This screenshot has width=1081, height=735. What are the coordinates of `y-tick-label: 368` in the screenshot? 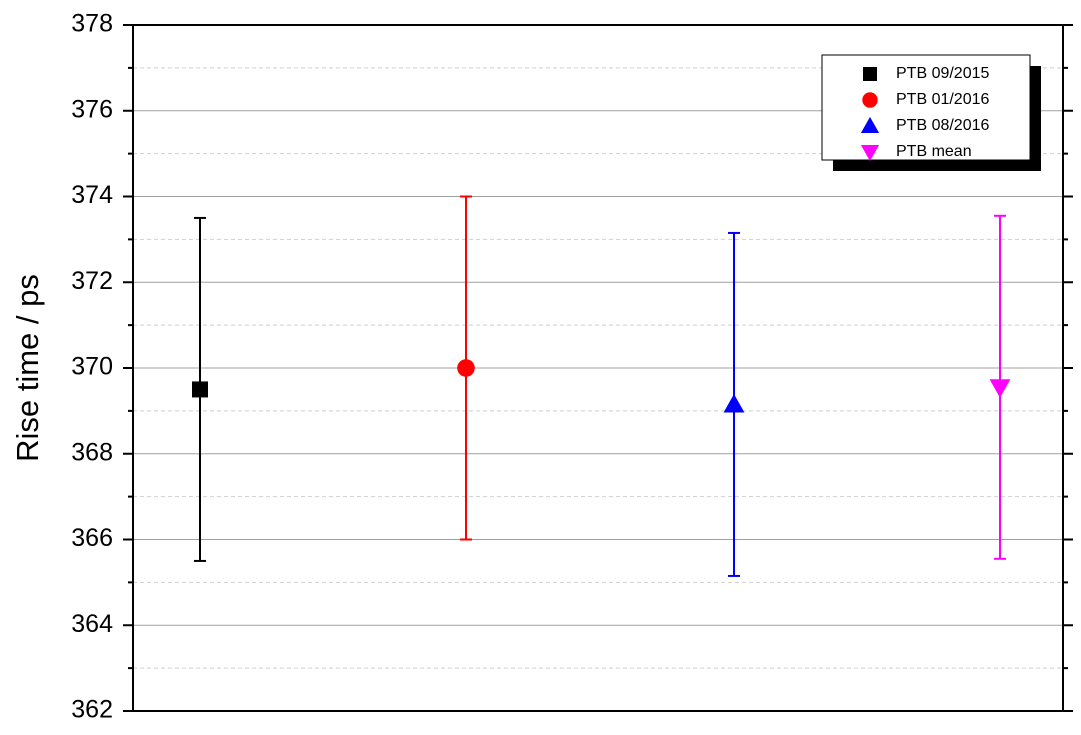 It's located at (92, 452).